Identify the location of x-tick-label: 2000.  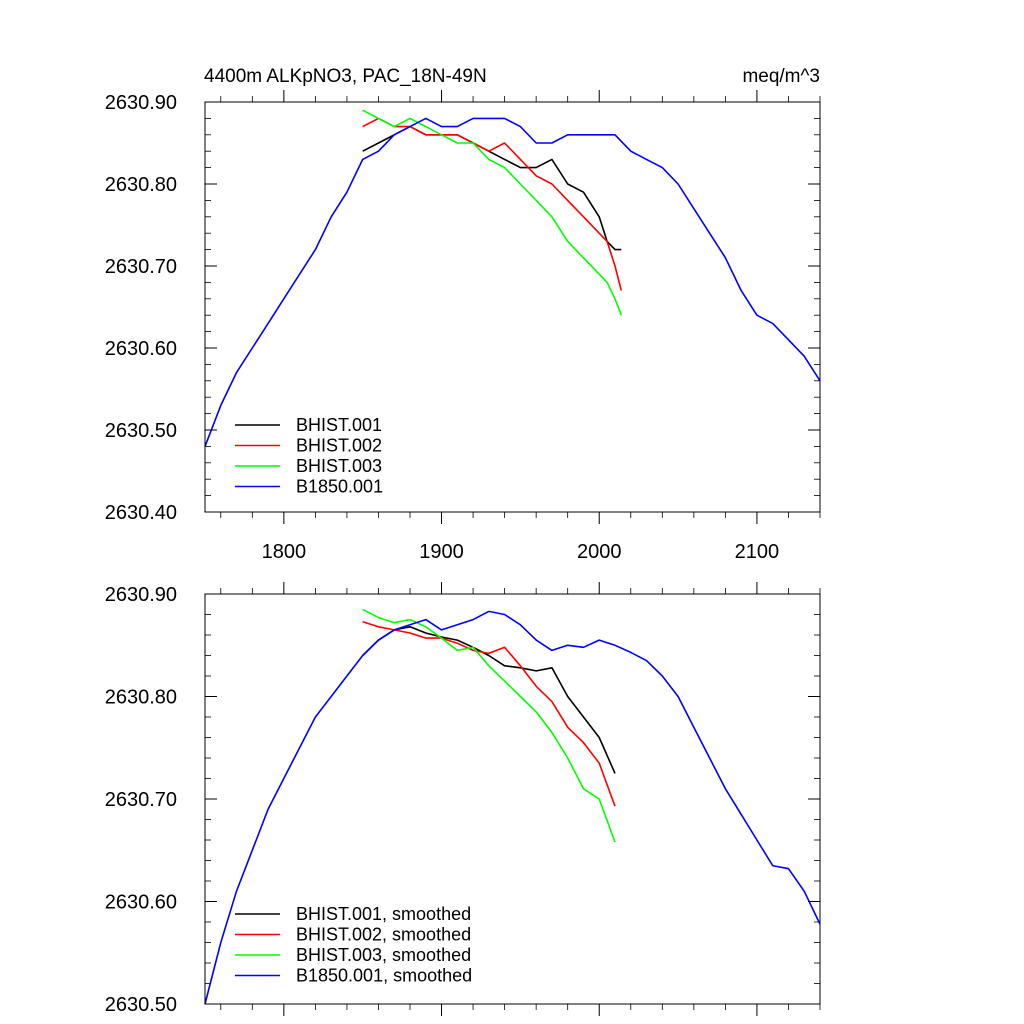
(599, 552).